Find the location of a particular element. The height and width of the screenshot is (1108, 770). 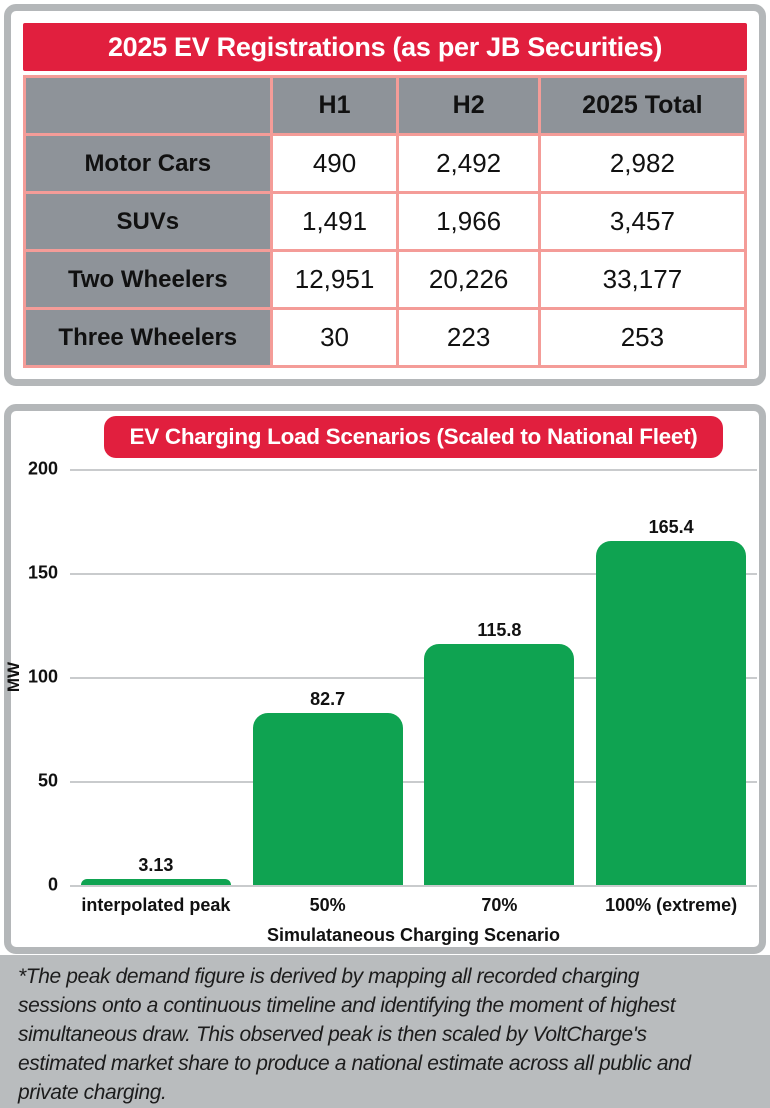

table-row: Two Wheelers 12,951 20,226 33,177 is located at coordinates (385, 279).